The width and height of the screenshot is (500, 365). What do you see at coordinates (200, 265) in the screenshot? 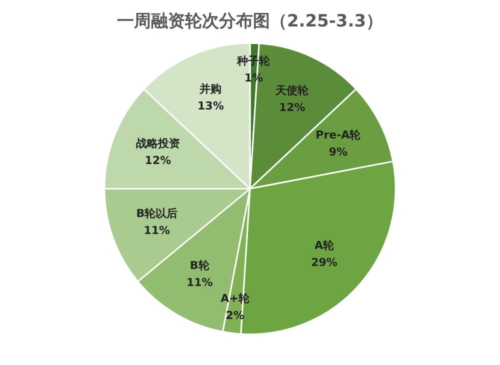
I see `slice-label: B轮` at bounding box center [200, 265].